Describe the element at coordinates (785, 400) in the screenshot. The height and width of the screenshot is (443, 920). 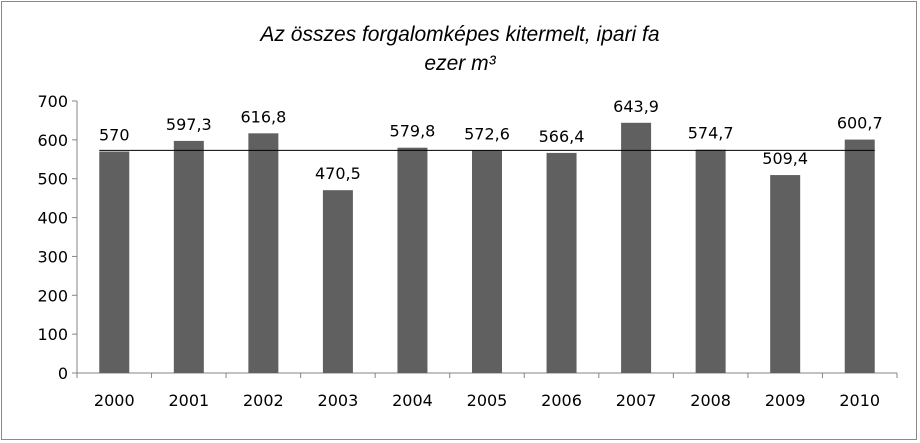
I see `x-tick-label: 2009` at that location.